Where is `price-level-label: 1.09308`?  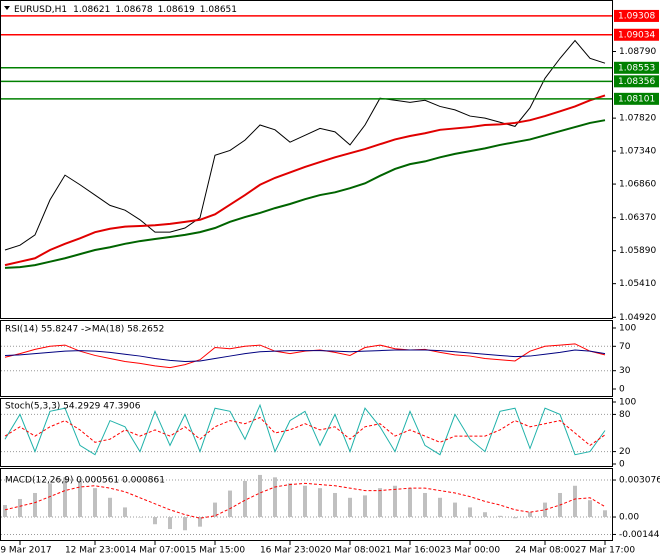
price-level-label: 1.09308 is located at coordinates (636, 16).